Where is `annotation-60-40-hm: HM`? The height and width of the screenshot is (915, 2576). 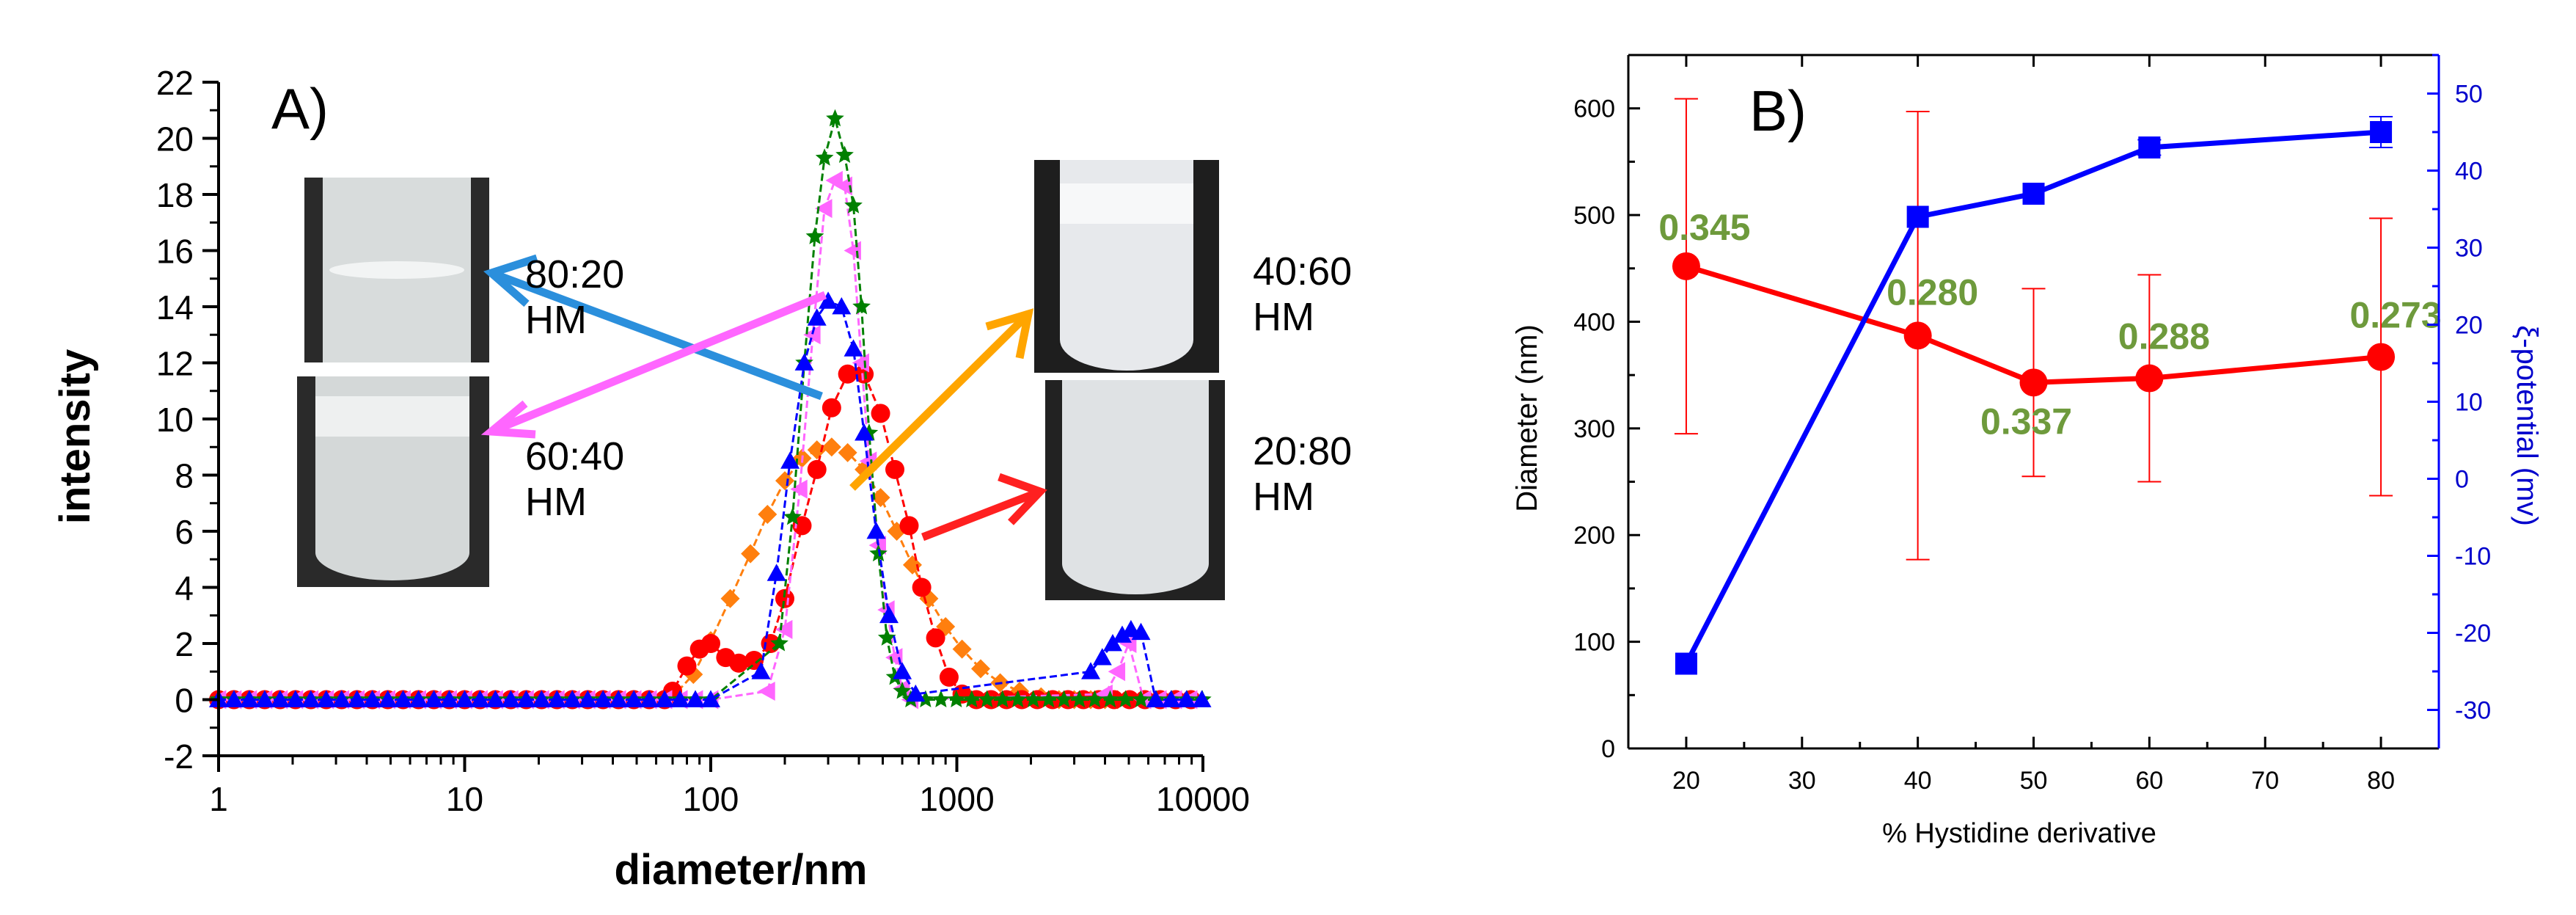 annotation-60-40-hm: HM is located at coordinates (556, 502).